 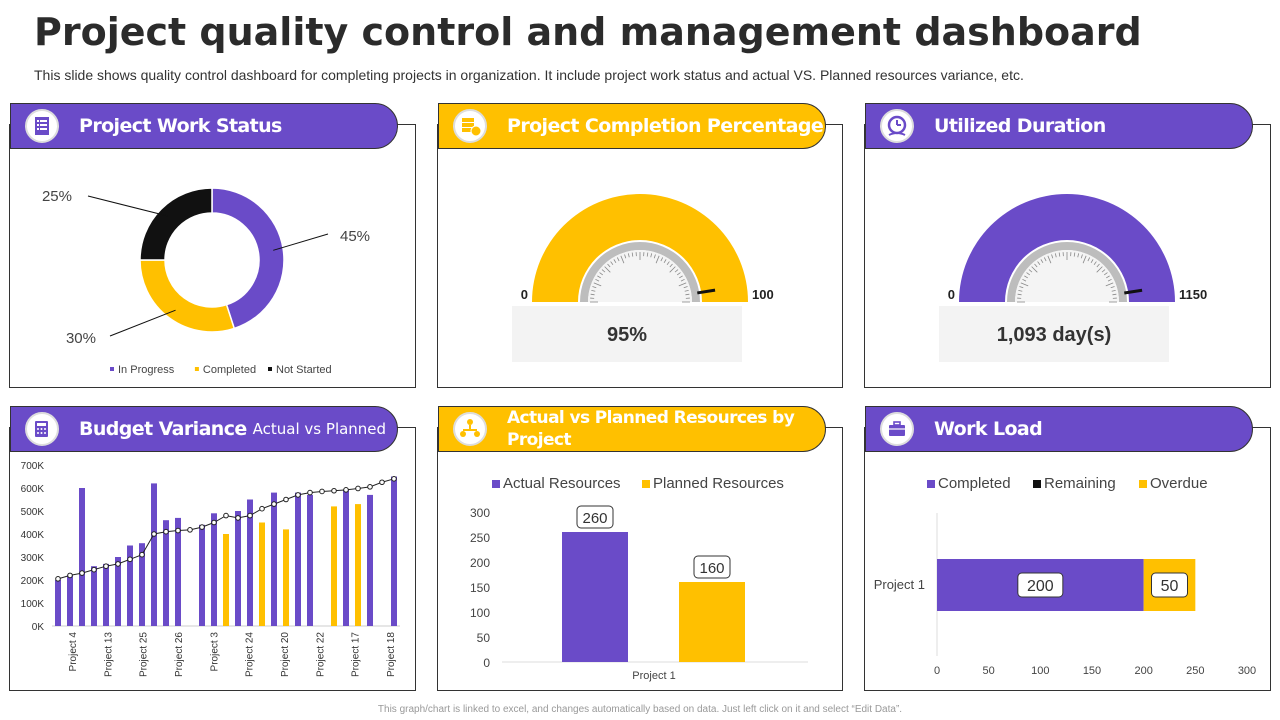 What do you see at coordinates (33, 466) in the screenshot?
I see `budget-ytick: 700K` at bounding box center [33, 466].